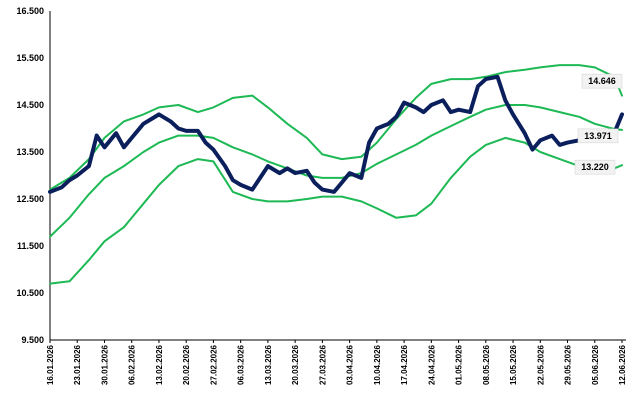 Image resolution: width=626 pixels, height=399 pixels. Describe the element at coordinates (30, 58) in the screenshot. I see `y-tick-label: 15.500` at that location.